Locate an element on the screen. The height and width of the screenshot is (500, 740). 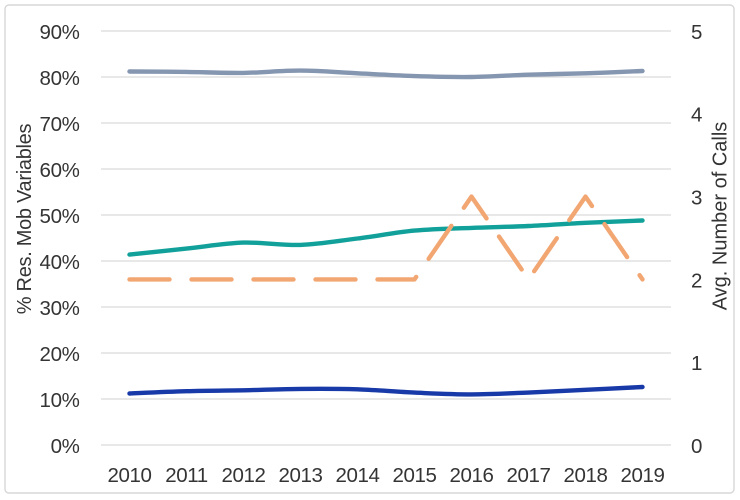
svg-text: 5 is located at coordinates (696, 32).